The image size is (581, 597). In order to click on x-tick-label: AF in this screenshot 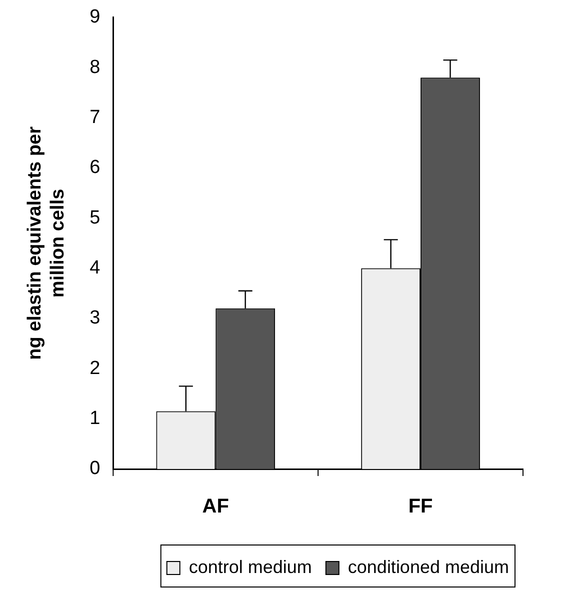, I will do `click(215, 507)`.